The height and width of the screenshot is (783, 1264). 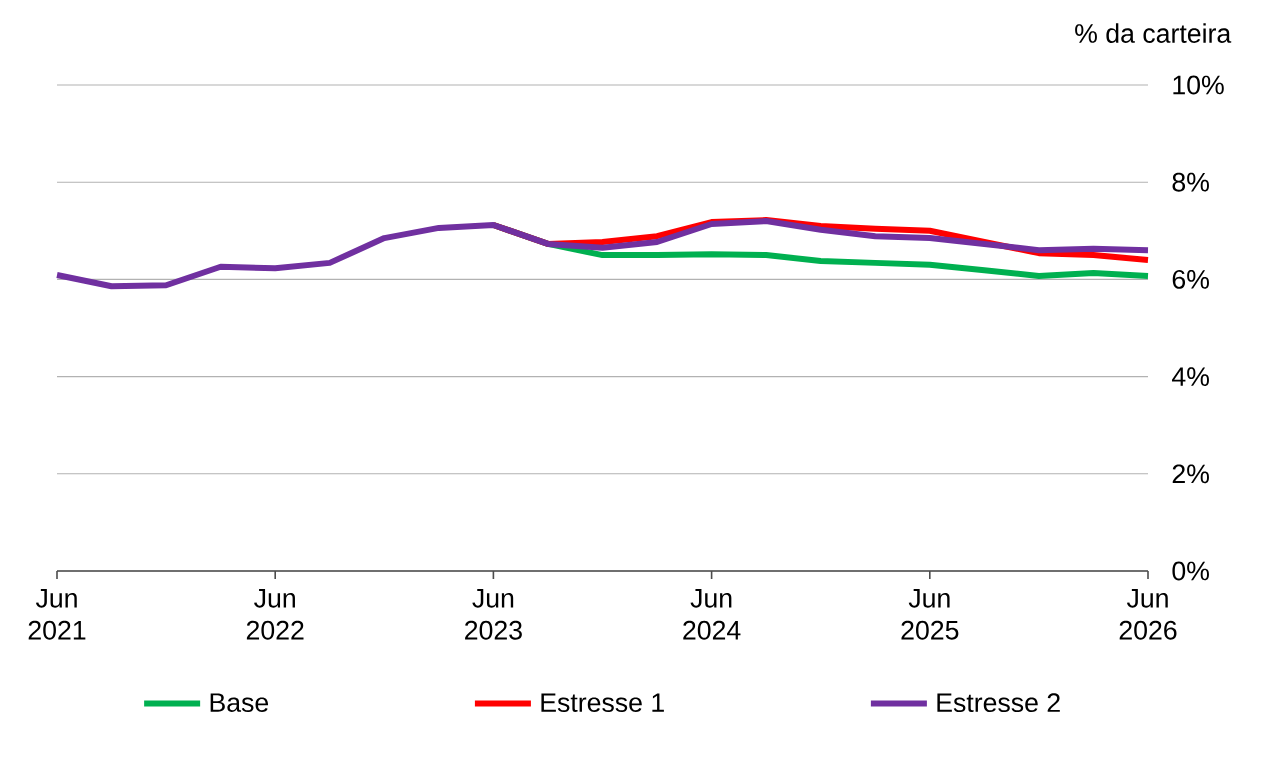 What do you see at coordinates (930, 614) in the screenshot?
I see `x-tick-label: Jun 2025` at bounding box center [930, 614].